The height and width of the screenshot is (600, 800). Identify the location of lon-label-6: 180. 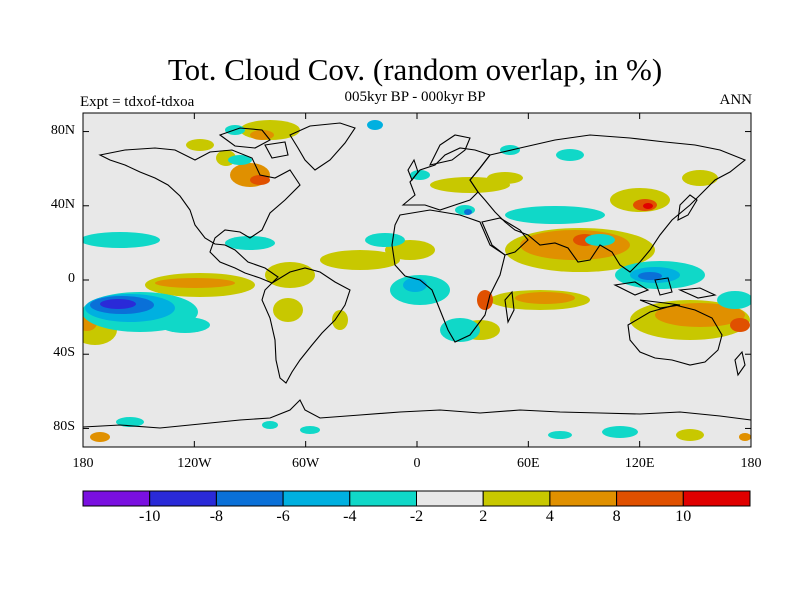
(751, 463).